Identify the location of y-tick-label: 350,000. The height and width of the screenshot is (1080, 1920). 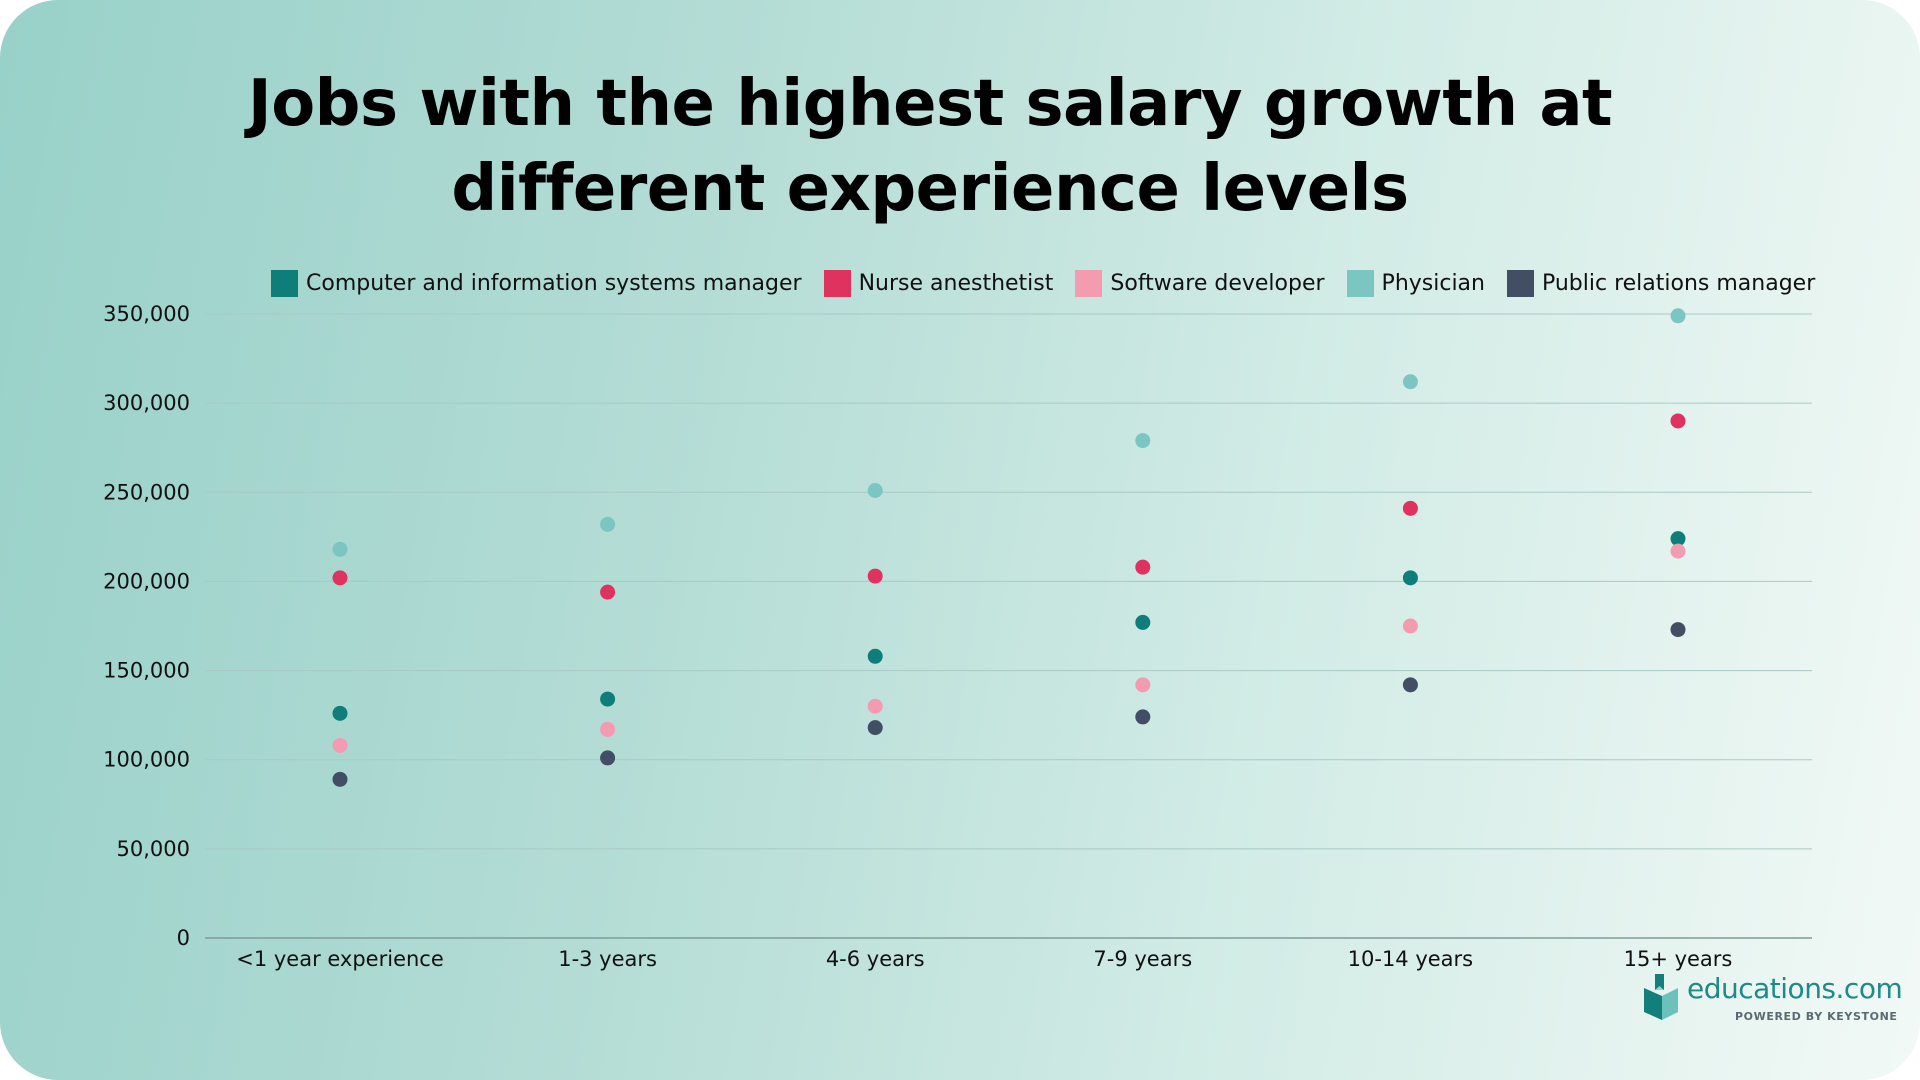
(146, 314).